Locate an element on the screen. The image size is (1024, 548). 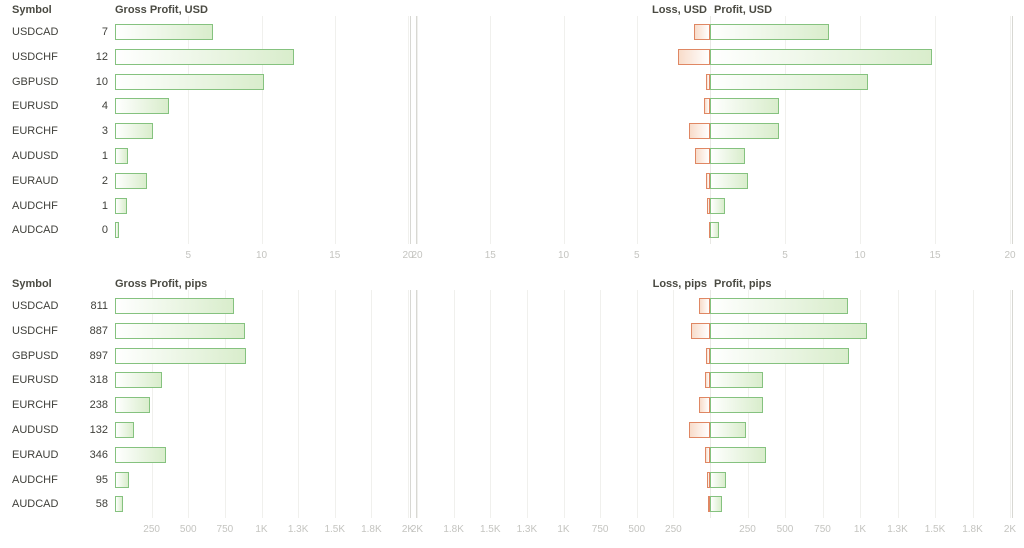
symbol-label: AUDUSD is located at coordinates (35, 430).